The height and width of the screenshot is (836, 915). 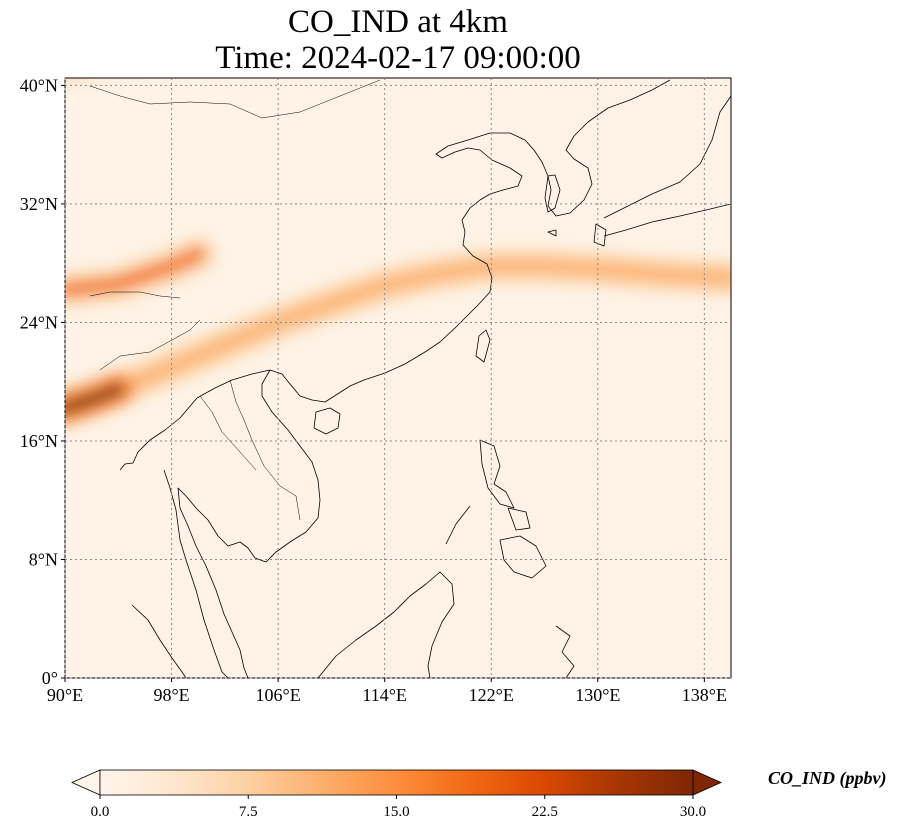 I want to click on colorbar-tick-label: 15.0, so click(x=396, y=812).